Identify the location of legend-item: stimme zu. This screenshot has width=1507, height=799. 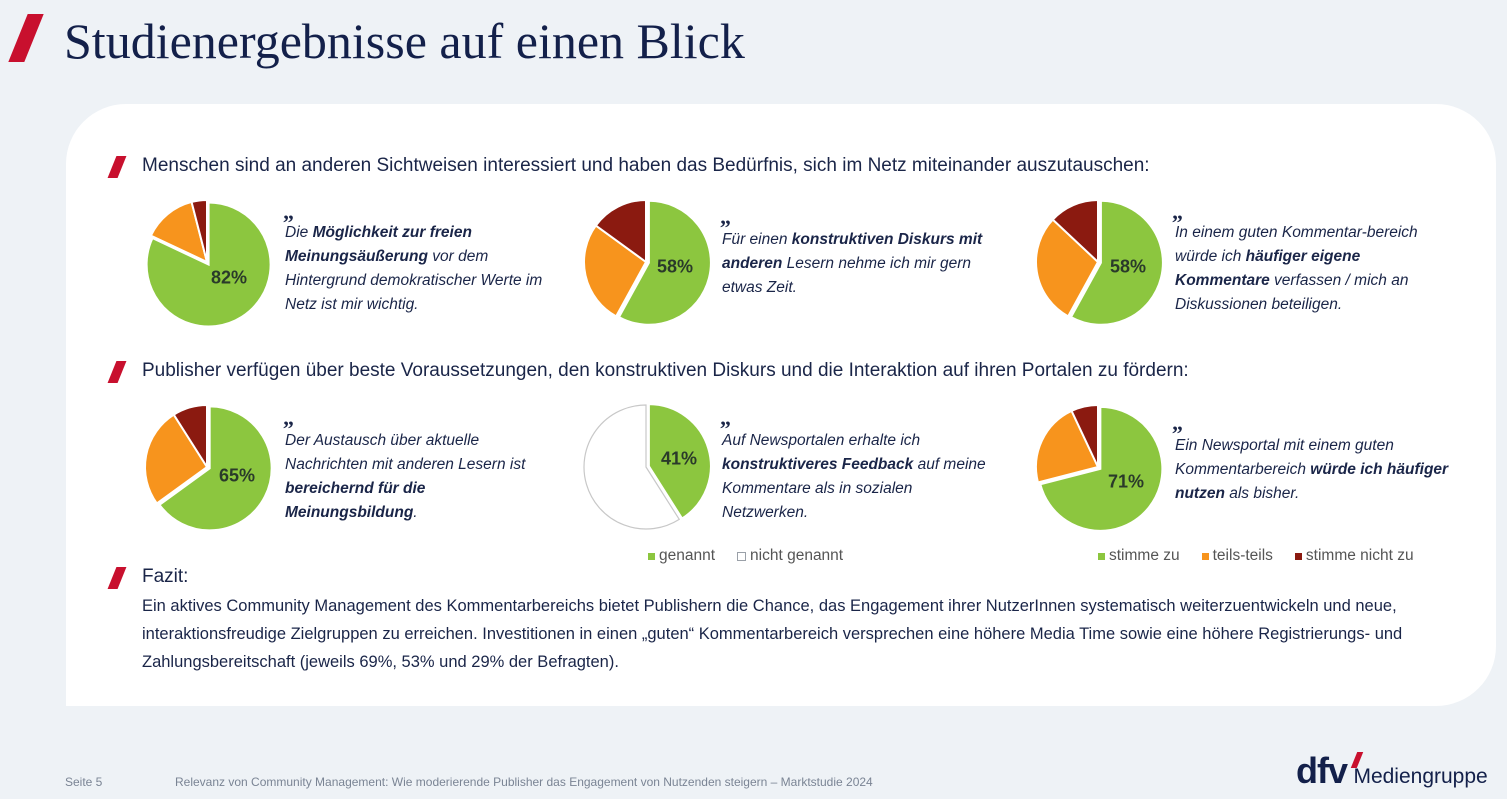
(1139, 556).